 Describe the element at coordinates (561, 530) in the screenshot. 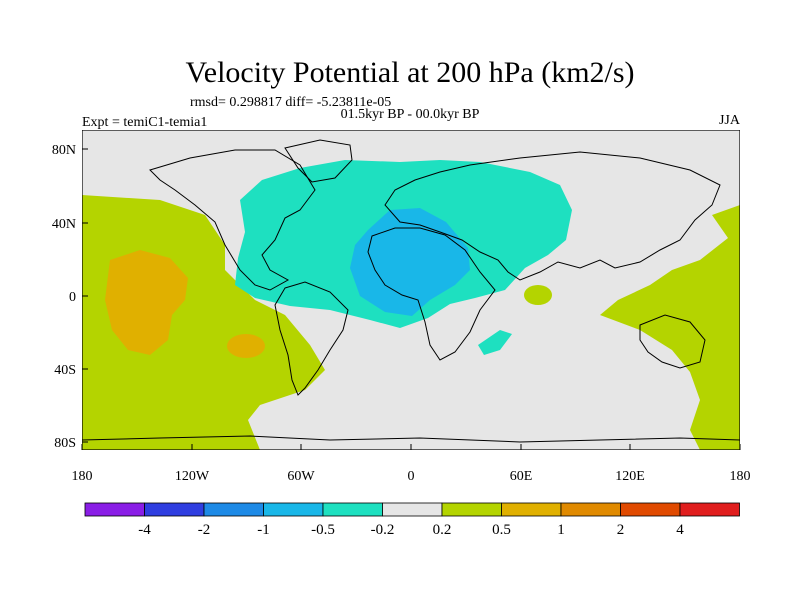

I see `colorbar-label: 1` at that location.